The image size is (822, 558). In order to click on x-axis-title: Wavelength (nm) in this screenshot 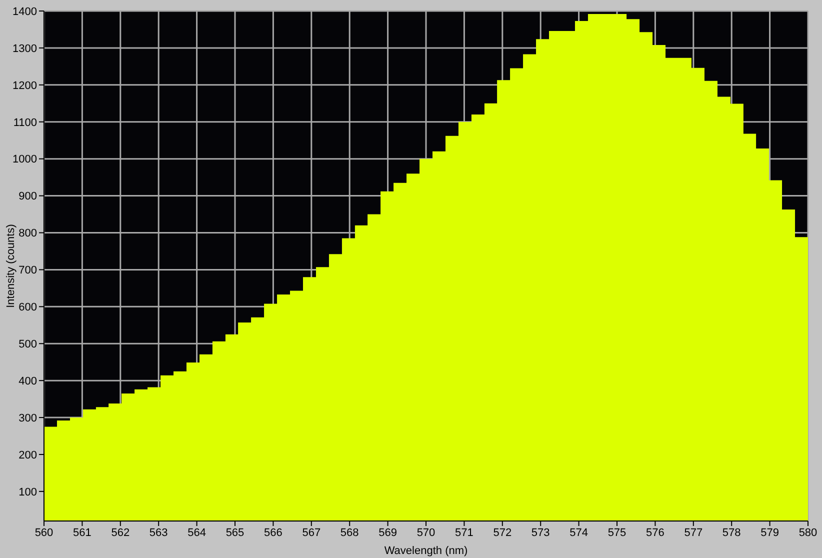, I will do `click(426, 551)`.